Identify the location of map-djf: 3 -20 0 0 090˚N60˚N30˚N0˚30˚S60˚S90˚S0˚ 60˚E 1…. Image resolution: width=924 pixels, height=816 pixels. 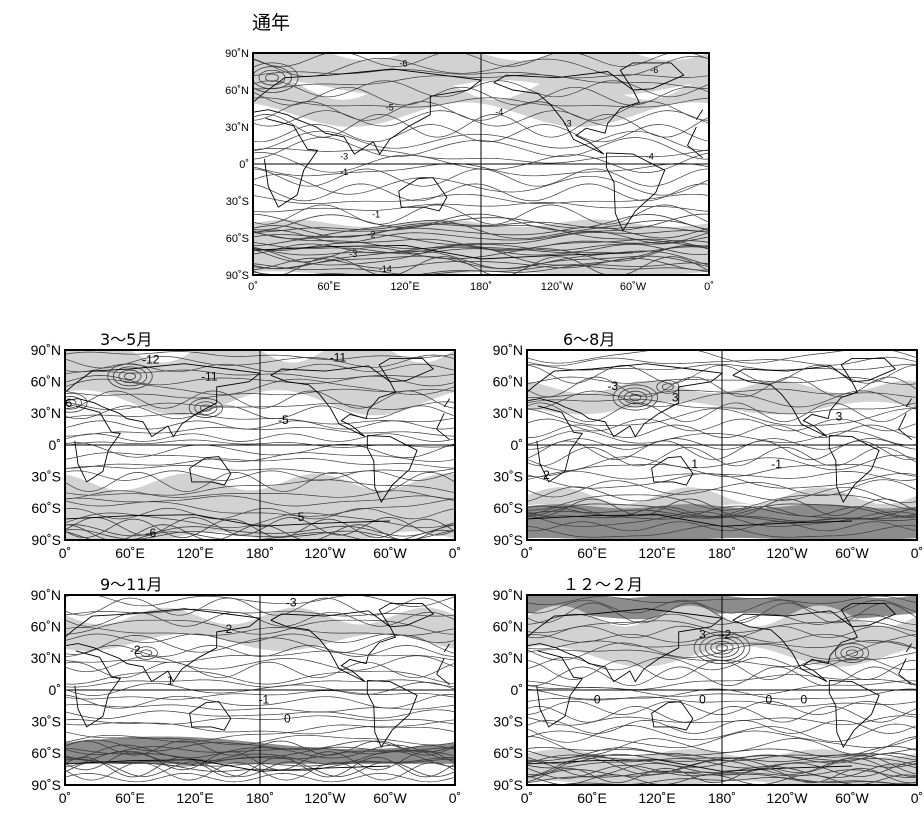
(708, 696).